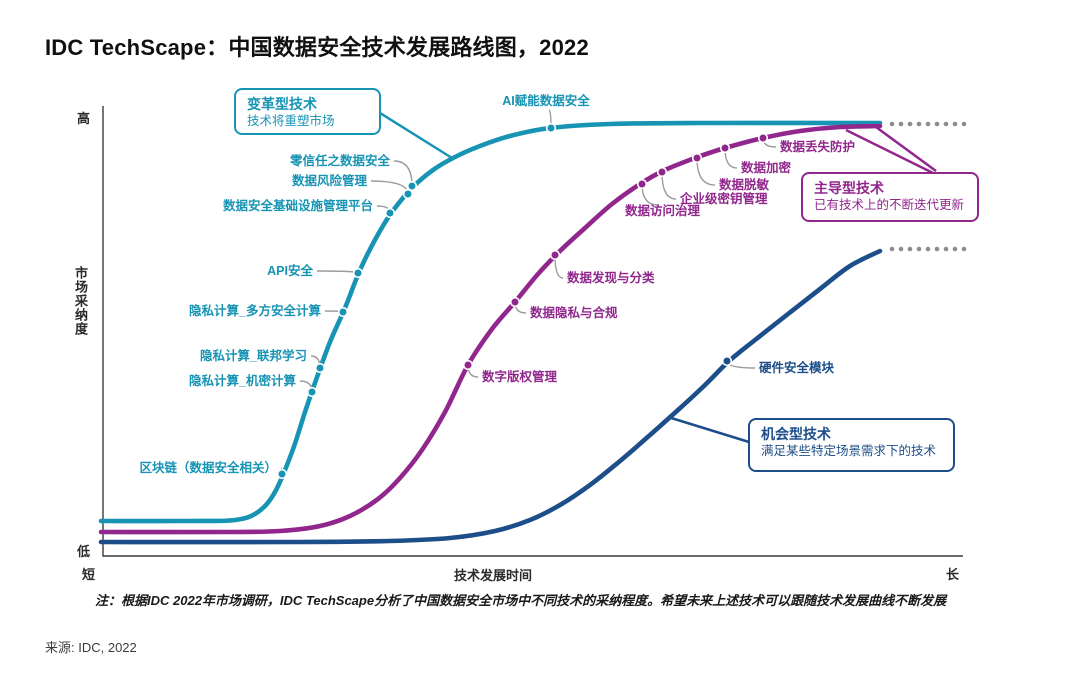 This screenshot has height=689, width=1080. I want to click on legend-box-transformational: 变革型技术 技术将重塑市场, so click(307, 111).